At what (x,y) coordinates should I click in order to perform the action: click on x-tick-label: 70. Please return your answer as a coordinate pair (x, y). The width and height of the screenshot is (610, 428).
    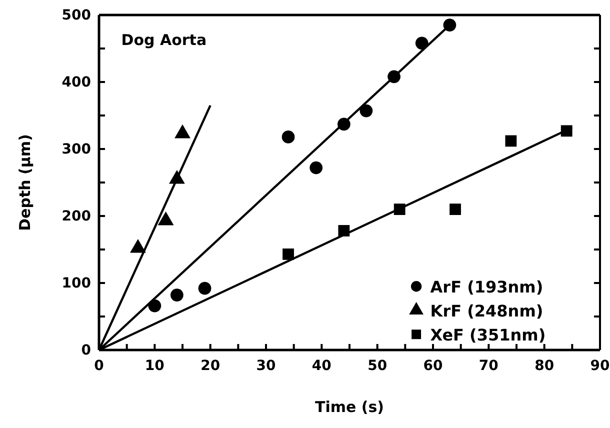
    Looking at the image, I should click on (488, 366).